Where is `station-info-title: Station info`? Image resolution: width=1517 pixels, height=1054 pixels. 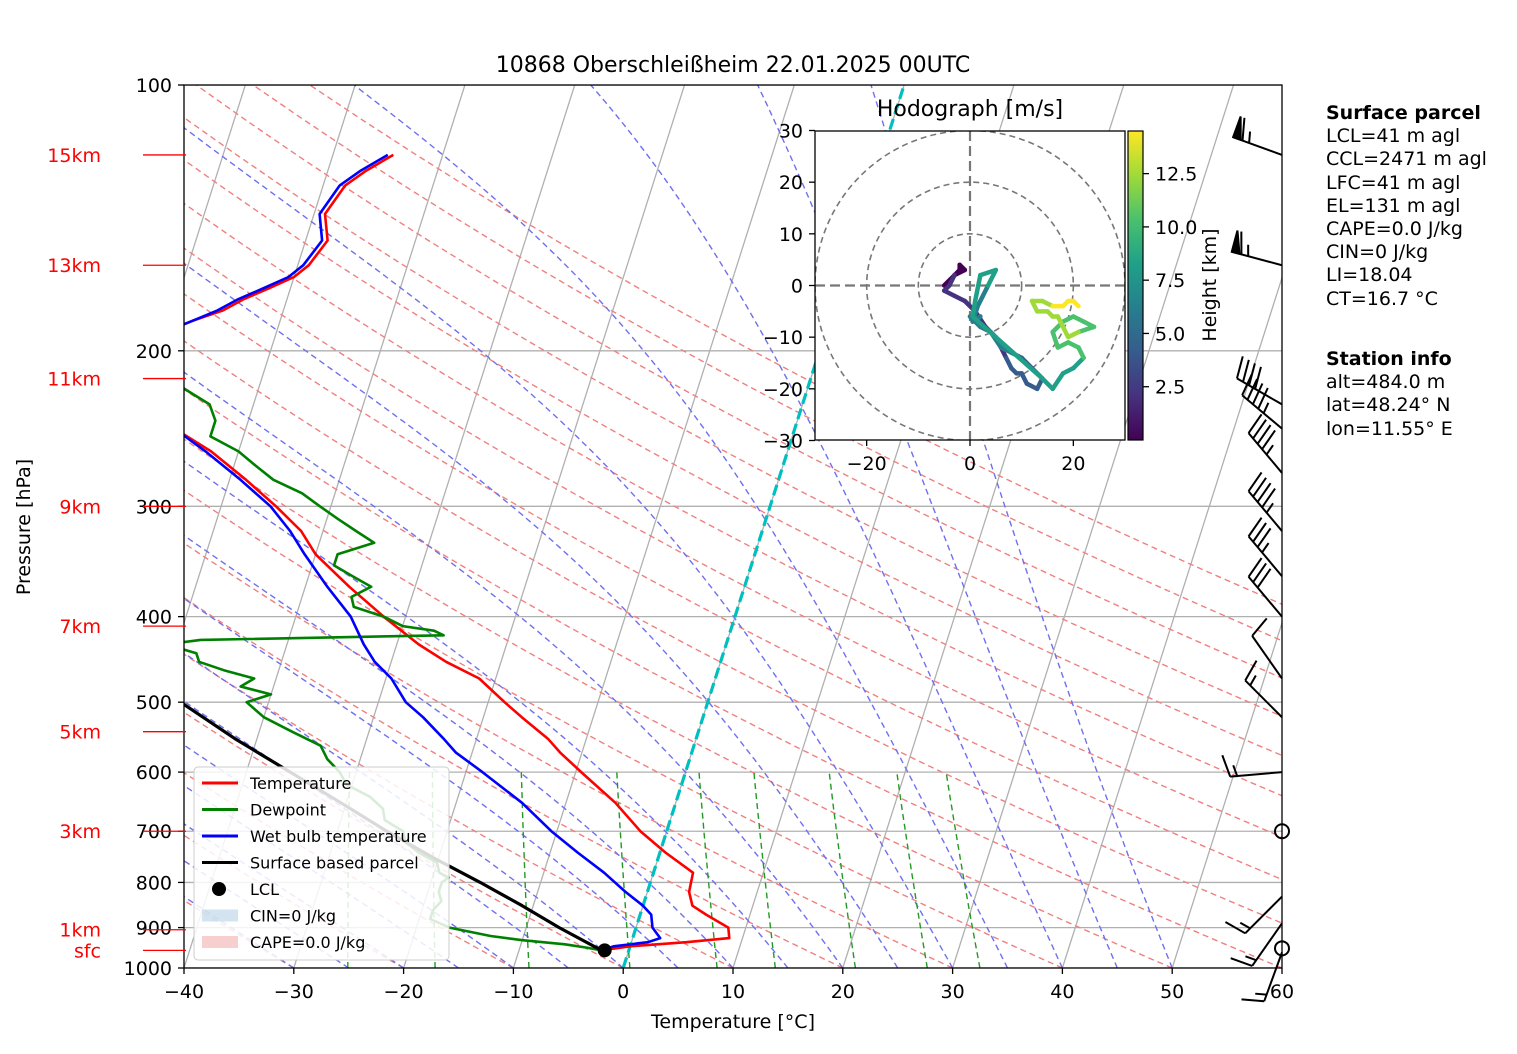 station-info-title: Station info is located at coordinates (1389, 359).